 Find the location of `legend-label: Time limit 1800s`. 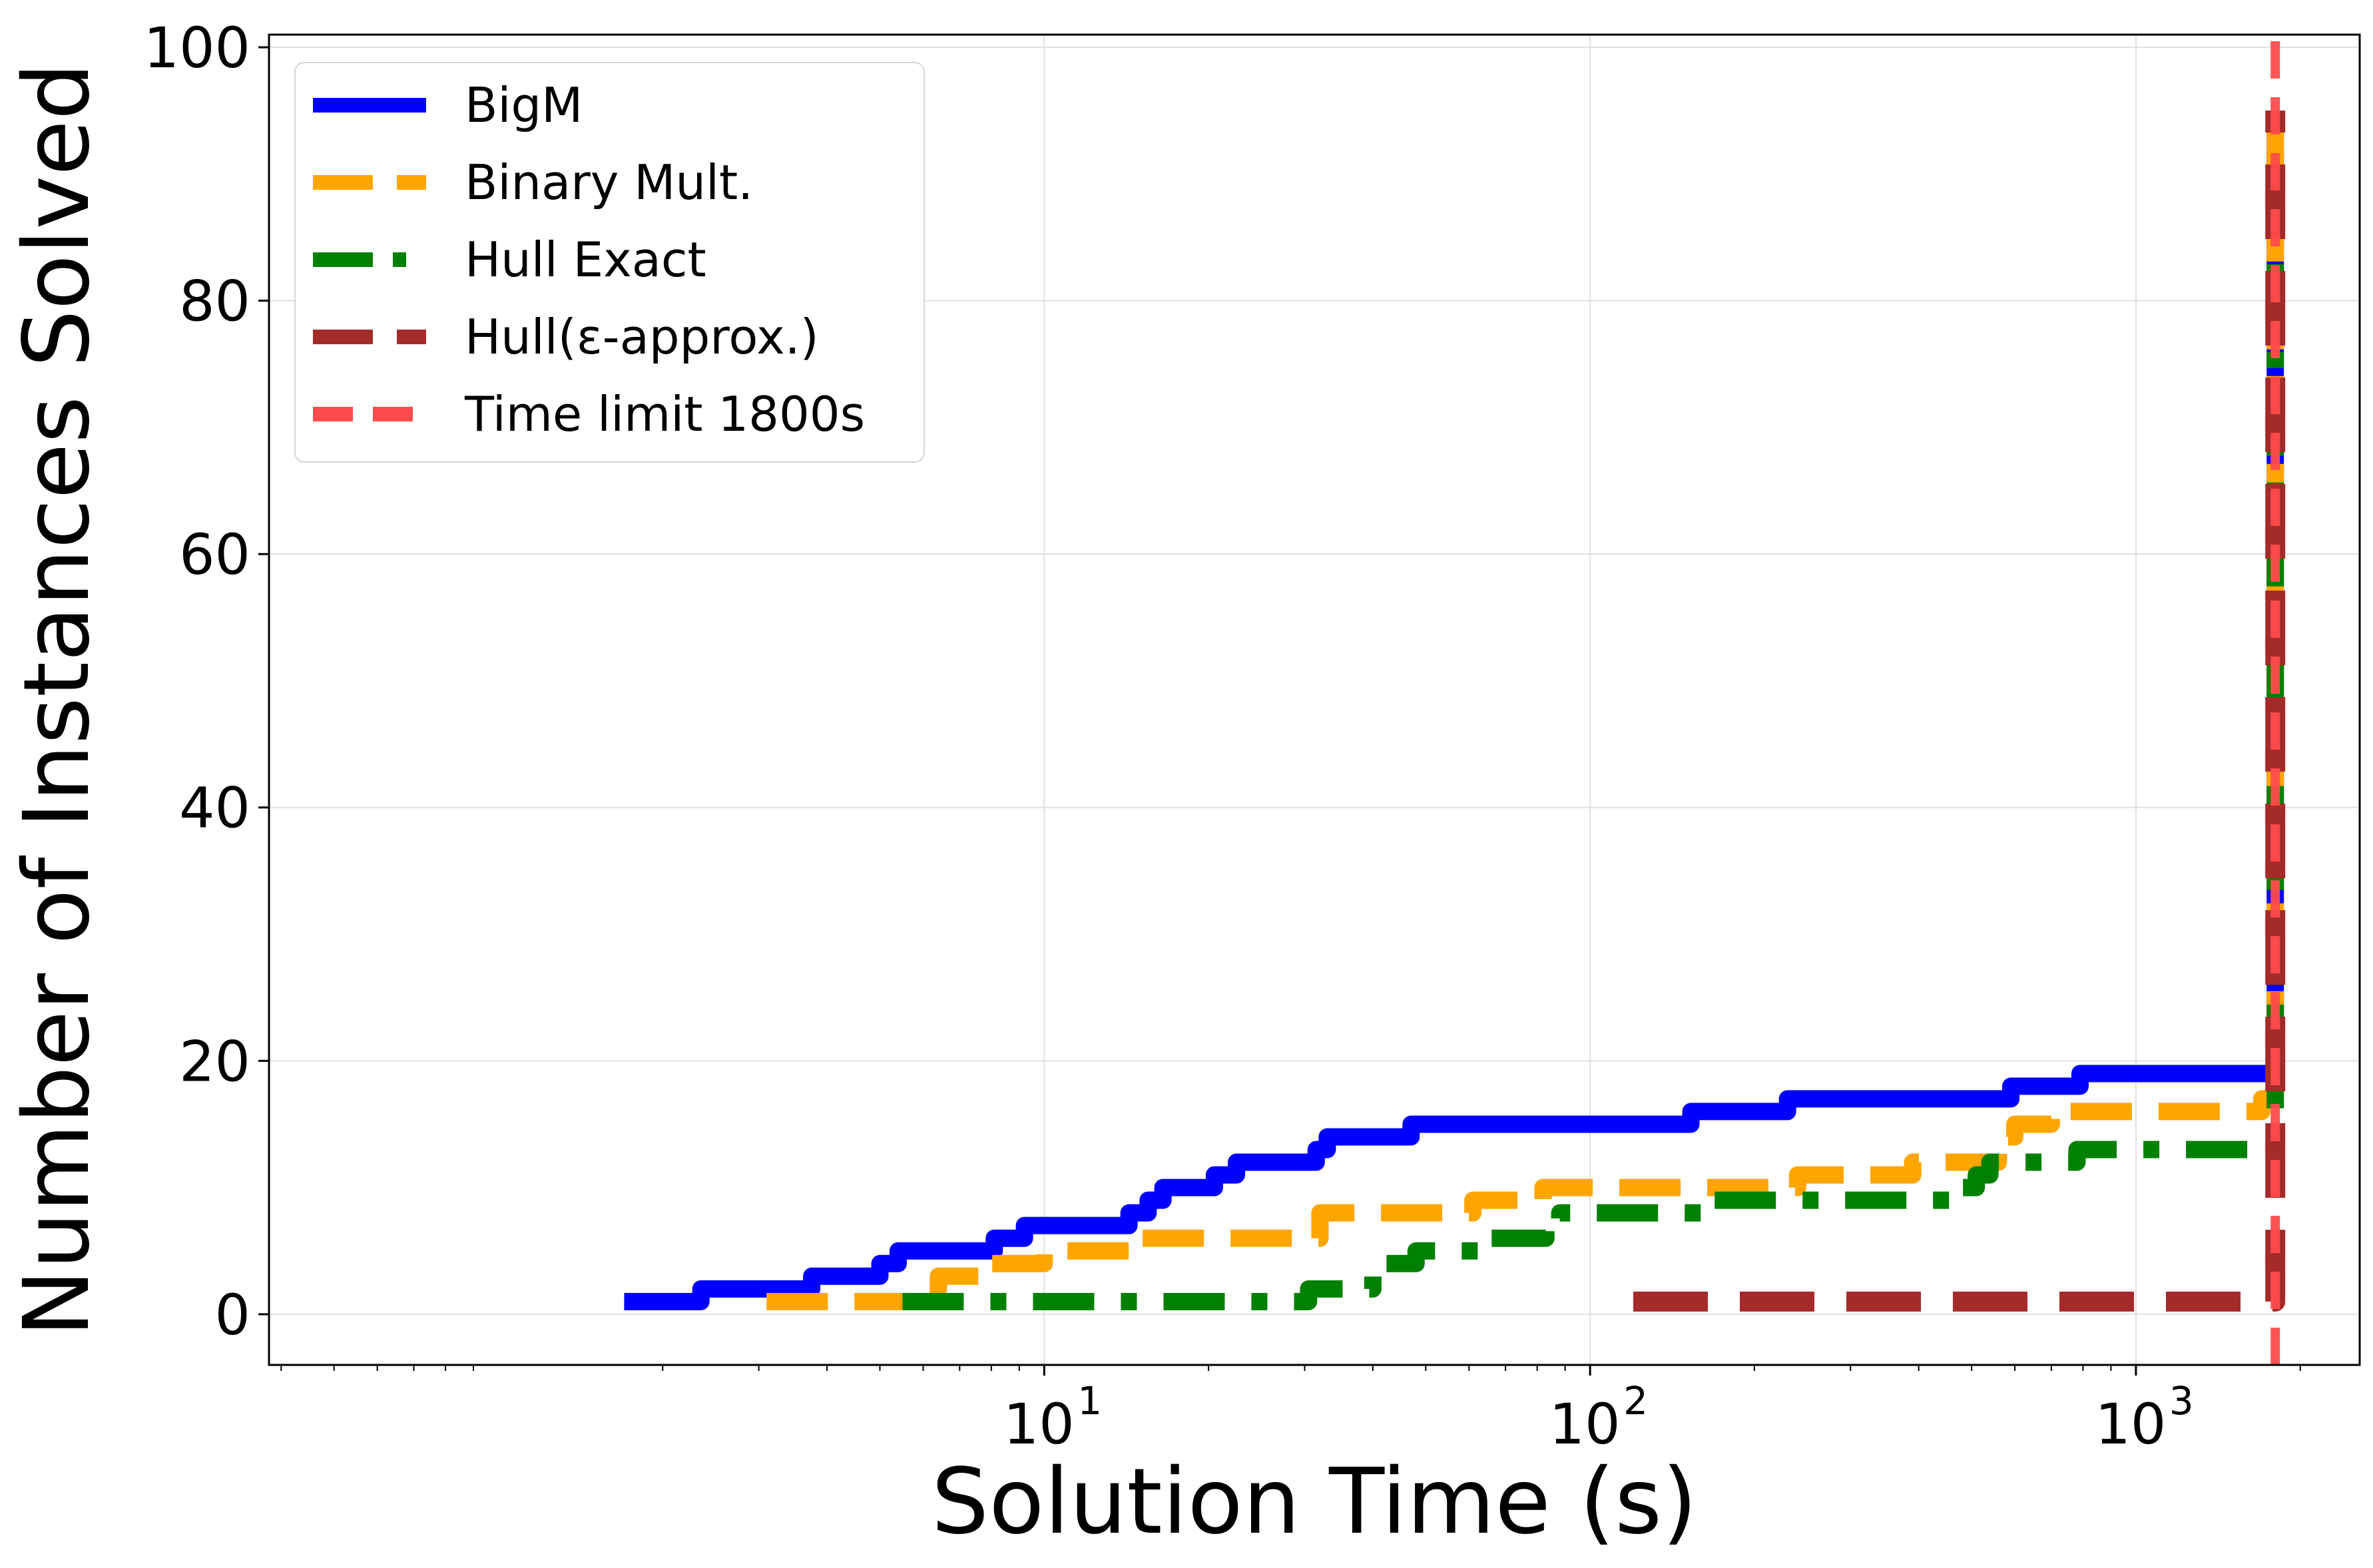

legend-label: Time limit 1800s is located at coordinates (665, 414).